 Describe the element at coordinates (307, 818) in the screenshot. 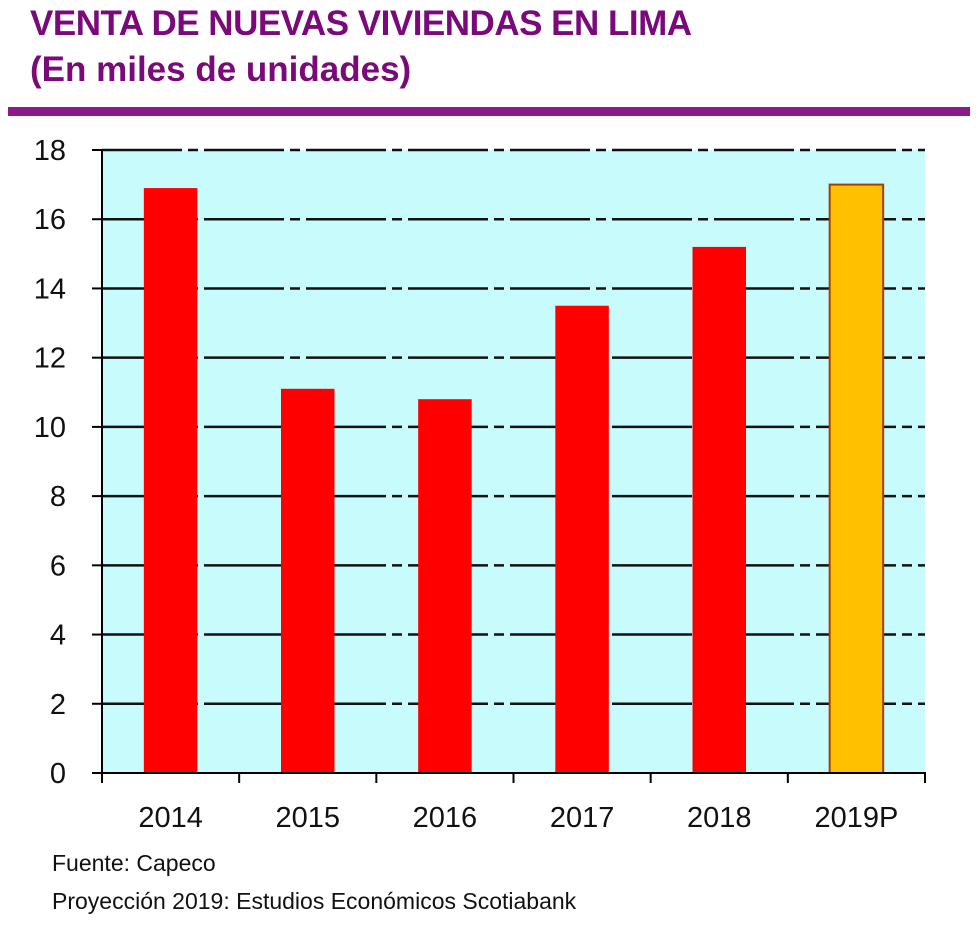

I see `x-tick-label: 2015` at that location.